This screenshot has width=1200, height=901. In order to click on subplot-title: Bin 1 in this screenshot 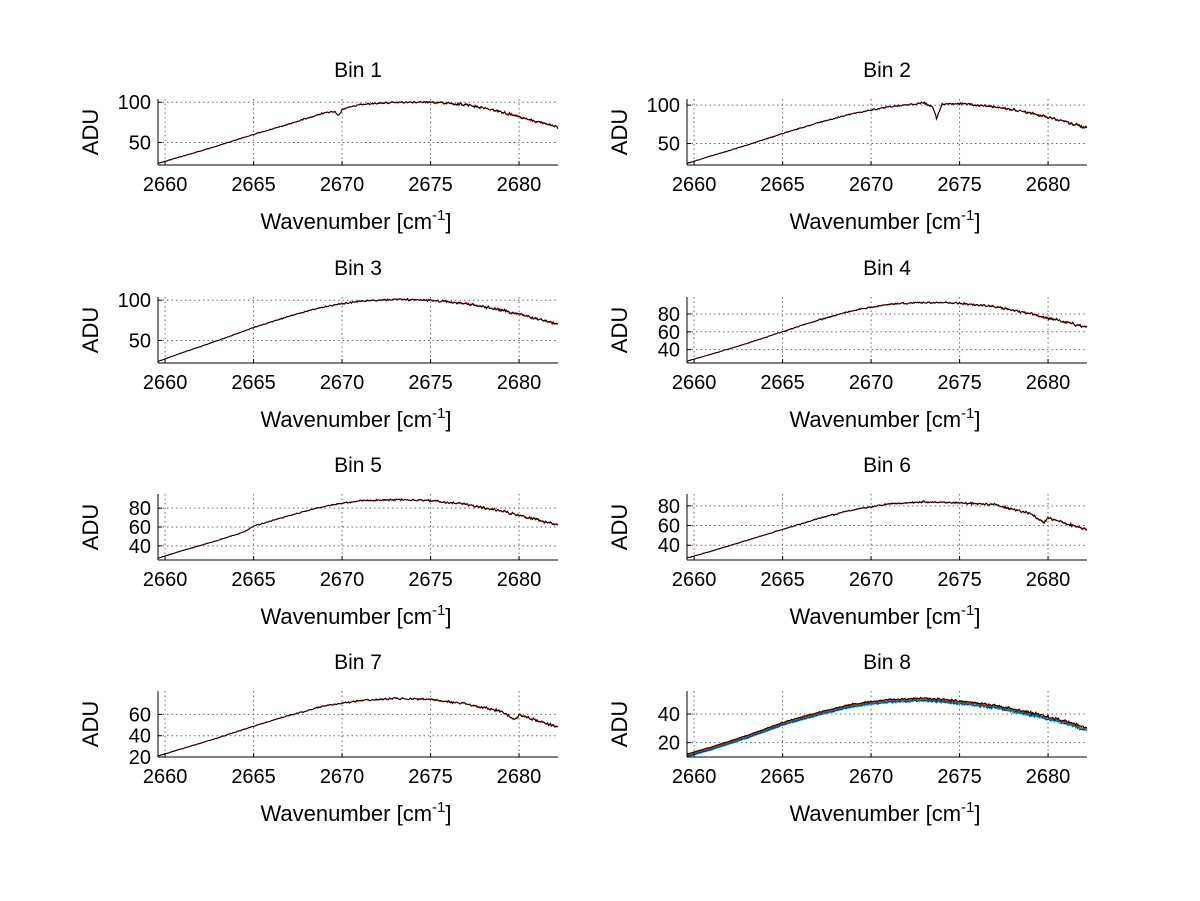, I will do `click(358, 70)`.